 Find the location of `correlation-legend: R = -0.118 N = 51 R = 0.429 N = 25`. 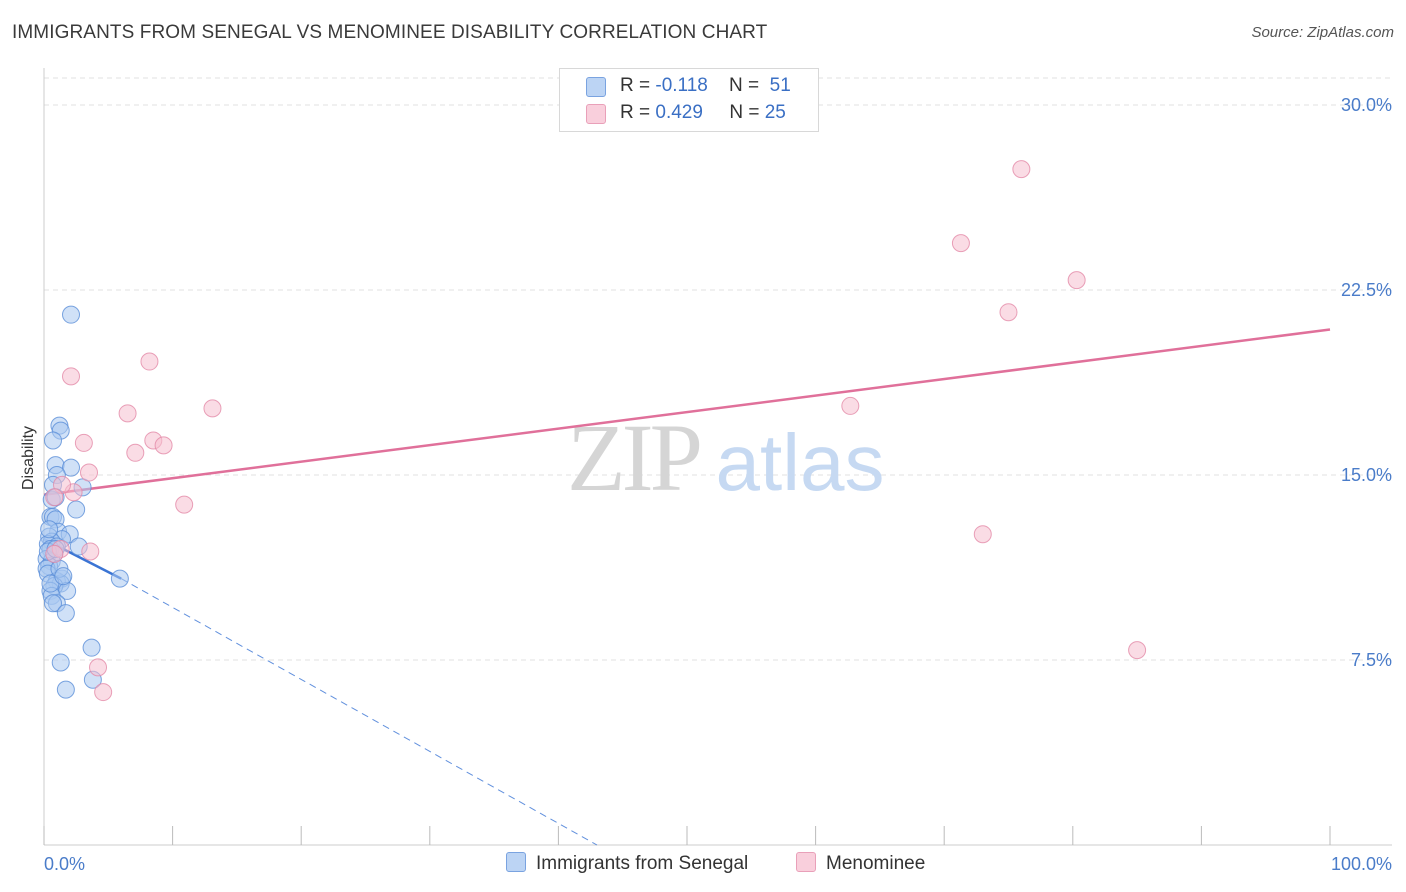

correlation-legend: R = -0.118 N = 51 R = 0.429 N = 25 is located at coordinates (689, 100).